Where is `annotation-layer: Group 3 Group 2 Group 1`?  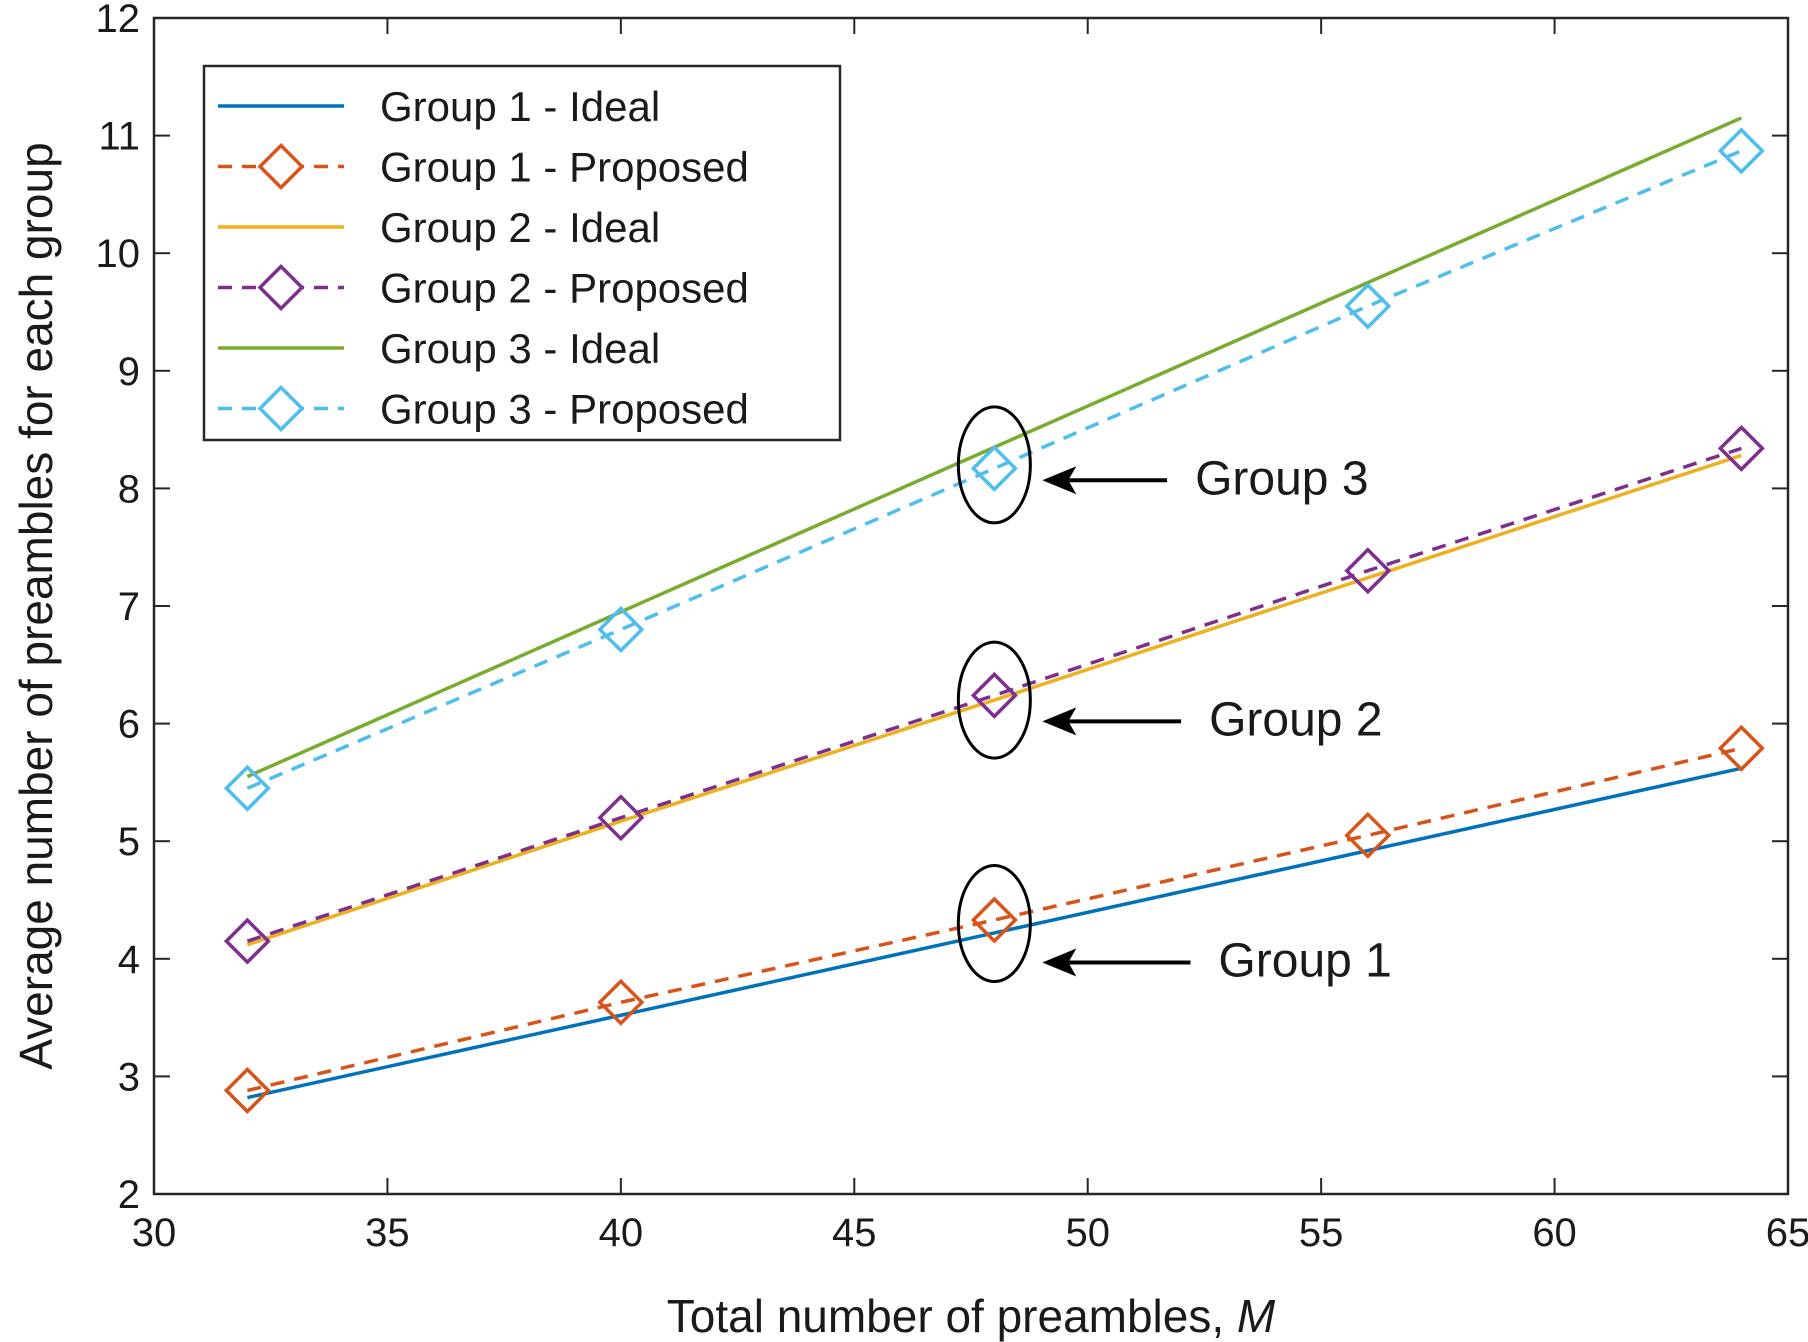
annotation-layer: Group 3 Group 2 Group 1 is located at coordinates (1174, 696).